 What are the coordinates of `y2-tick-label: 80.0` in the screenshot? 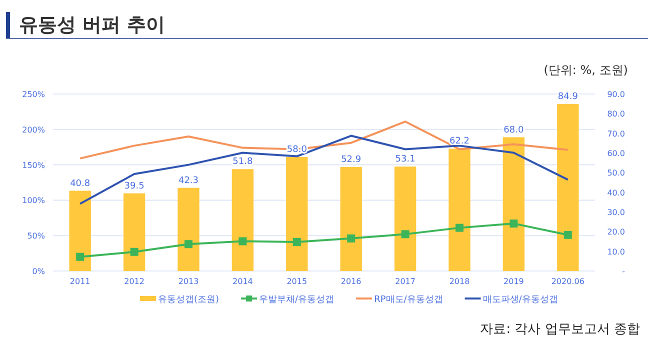 It's located at (616, 114).